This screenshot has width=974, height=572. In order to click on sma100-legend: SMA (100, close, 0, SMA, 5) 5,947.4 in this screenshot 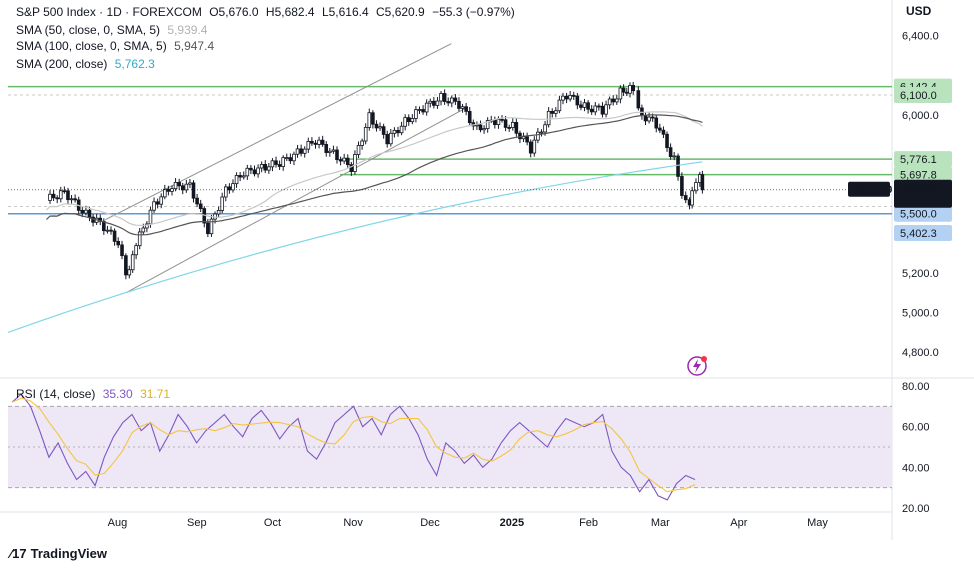, I will do `click(115, 46)`.